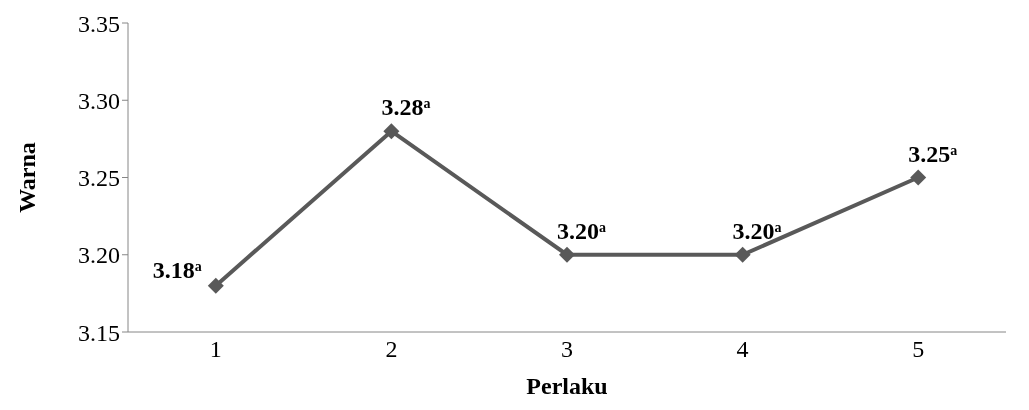  What do you see at coordinates (918, 349) in the screenshot?
I see `x-tick-label: 5` at bounding box center [918, 349].